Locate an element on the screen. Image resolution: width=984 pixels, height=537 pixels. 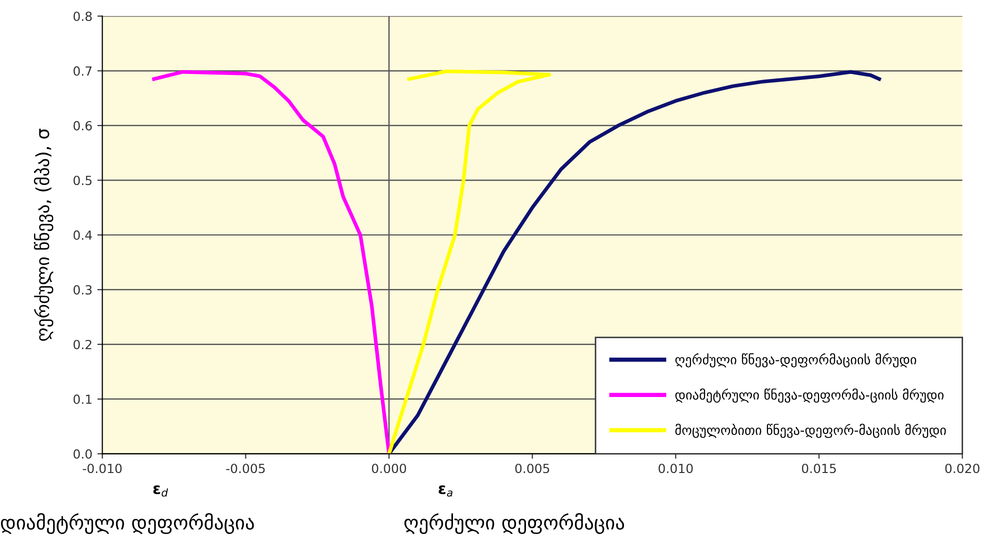
y-tick-label: 0.5 is located at coordinates (83, 181).